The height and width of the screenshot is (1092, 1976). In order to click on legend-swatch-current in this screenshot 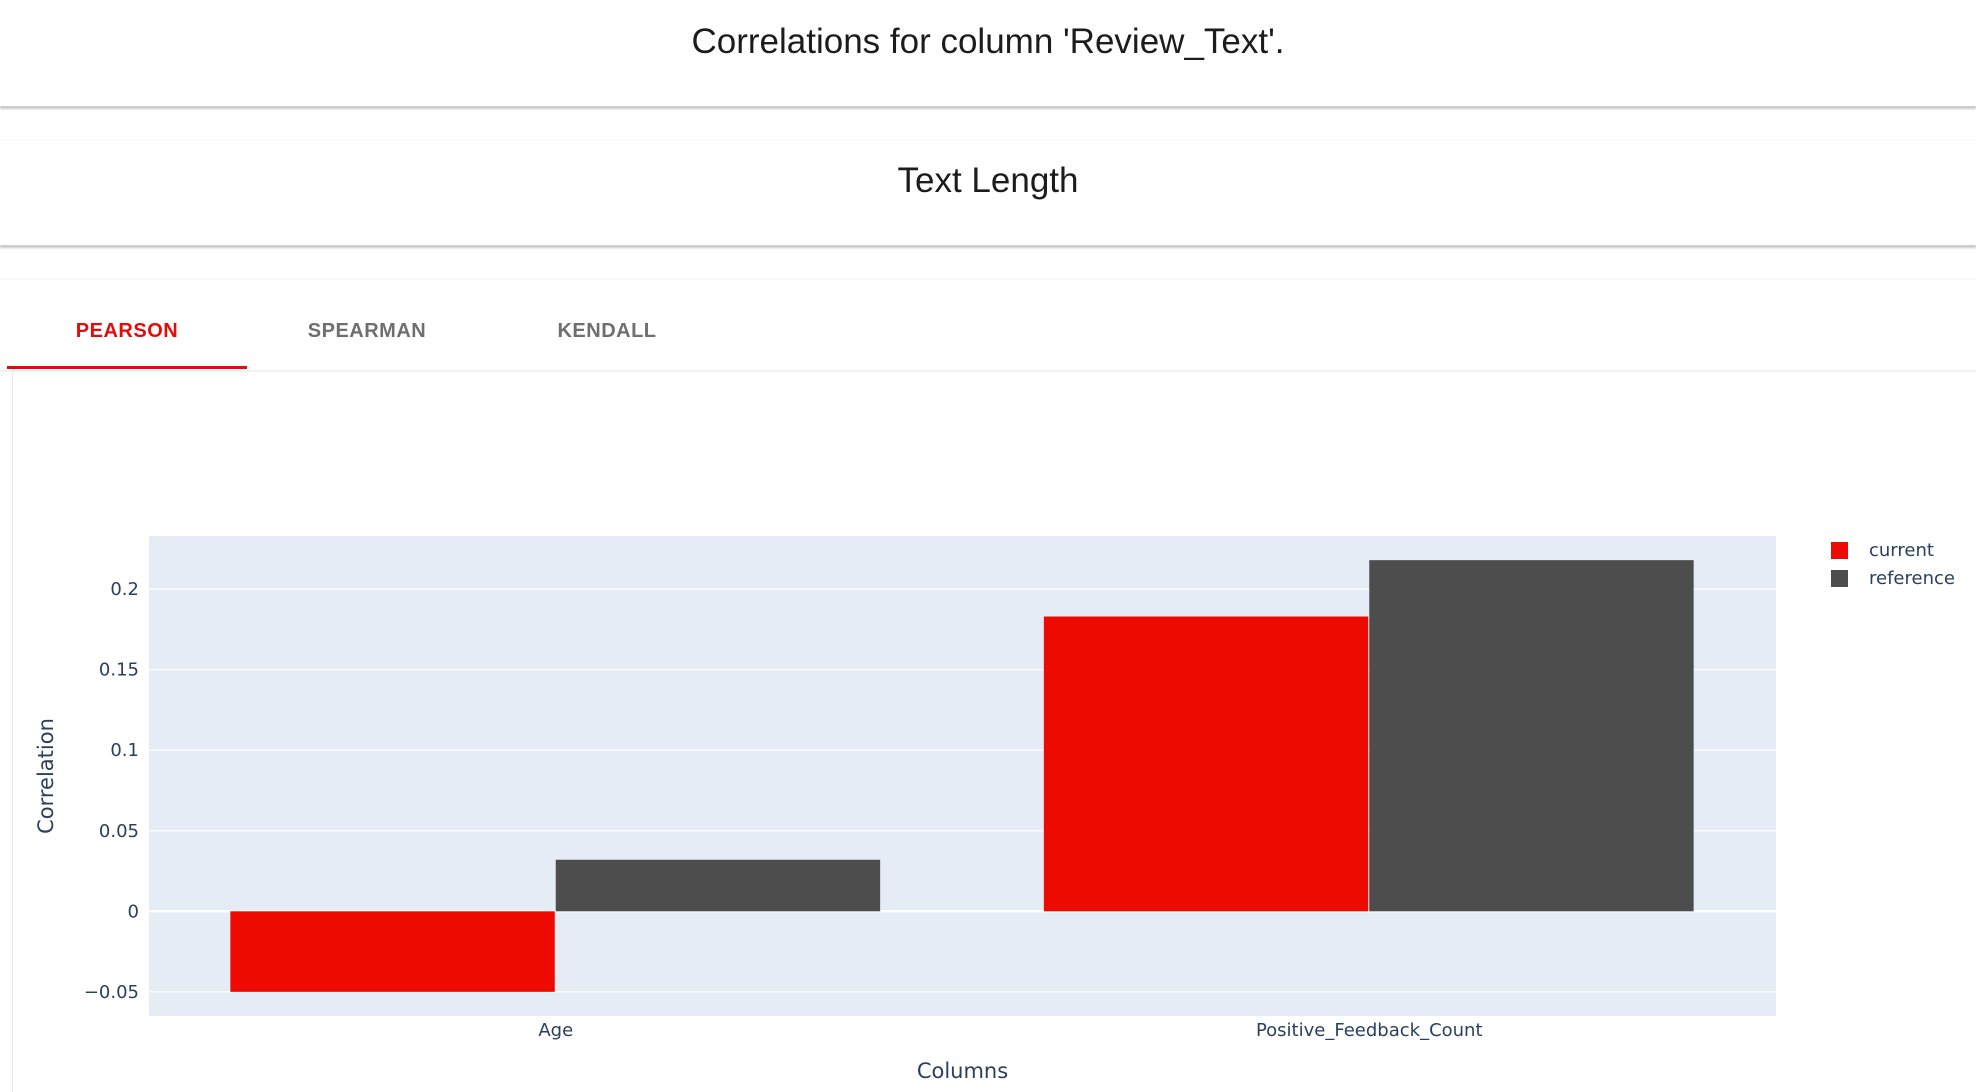, I will do `click(1839, 550)`.